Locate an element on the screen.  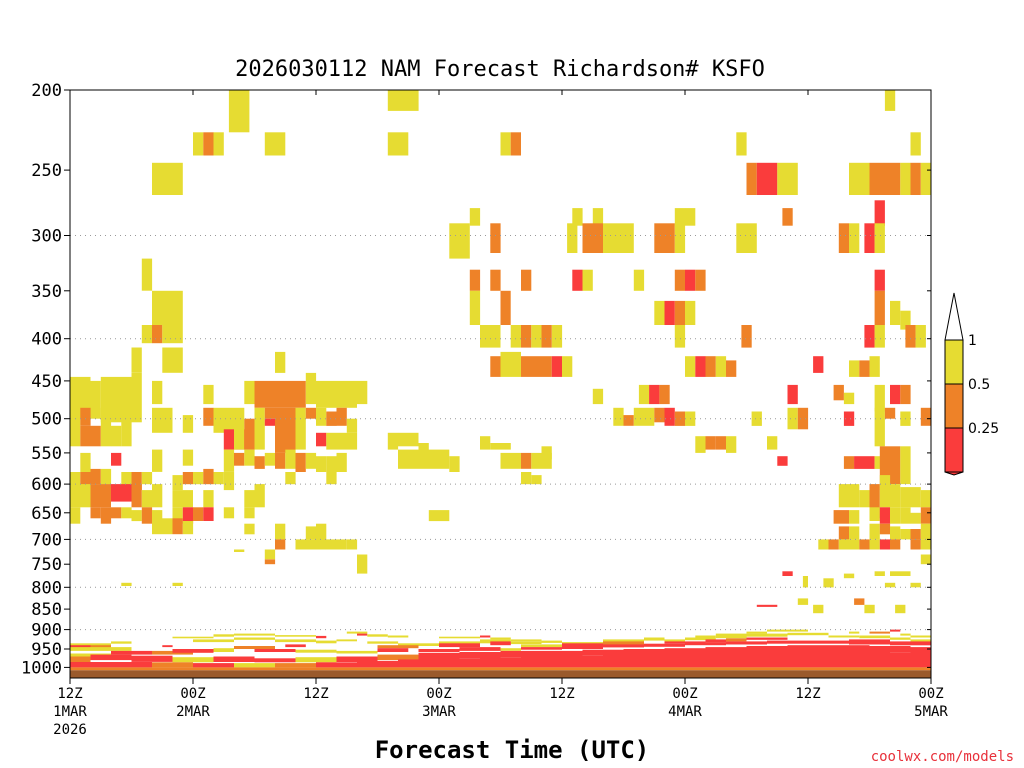
y-tick-label: 500 is located at coordinates (46, 420).